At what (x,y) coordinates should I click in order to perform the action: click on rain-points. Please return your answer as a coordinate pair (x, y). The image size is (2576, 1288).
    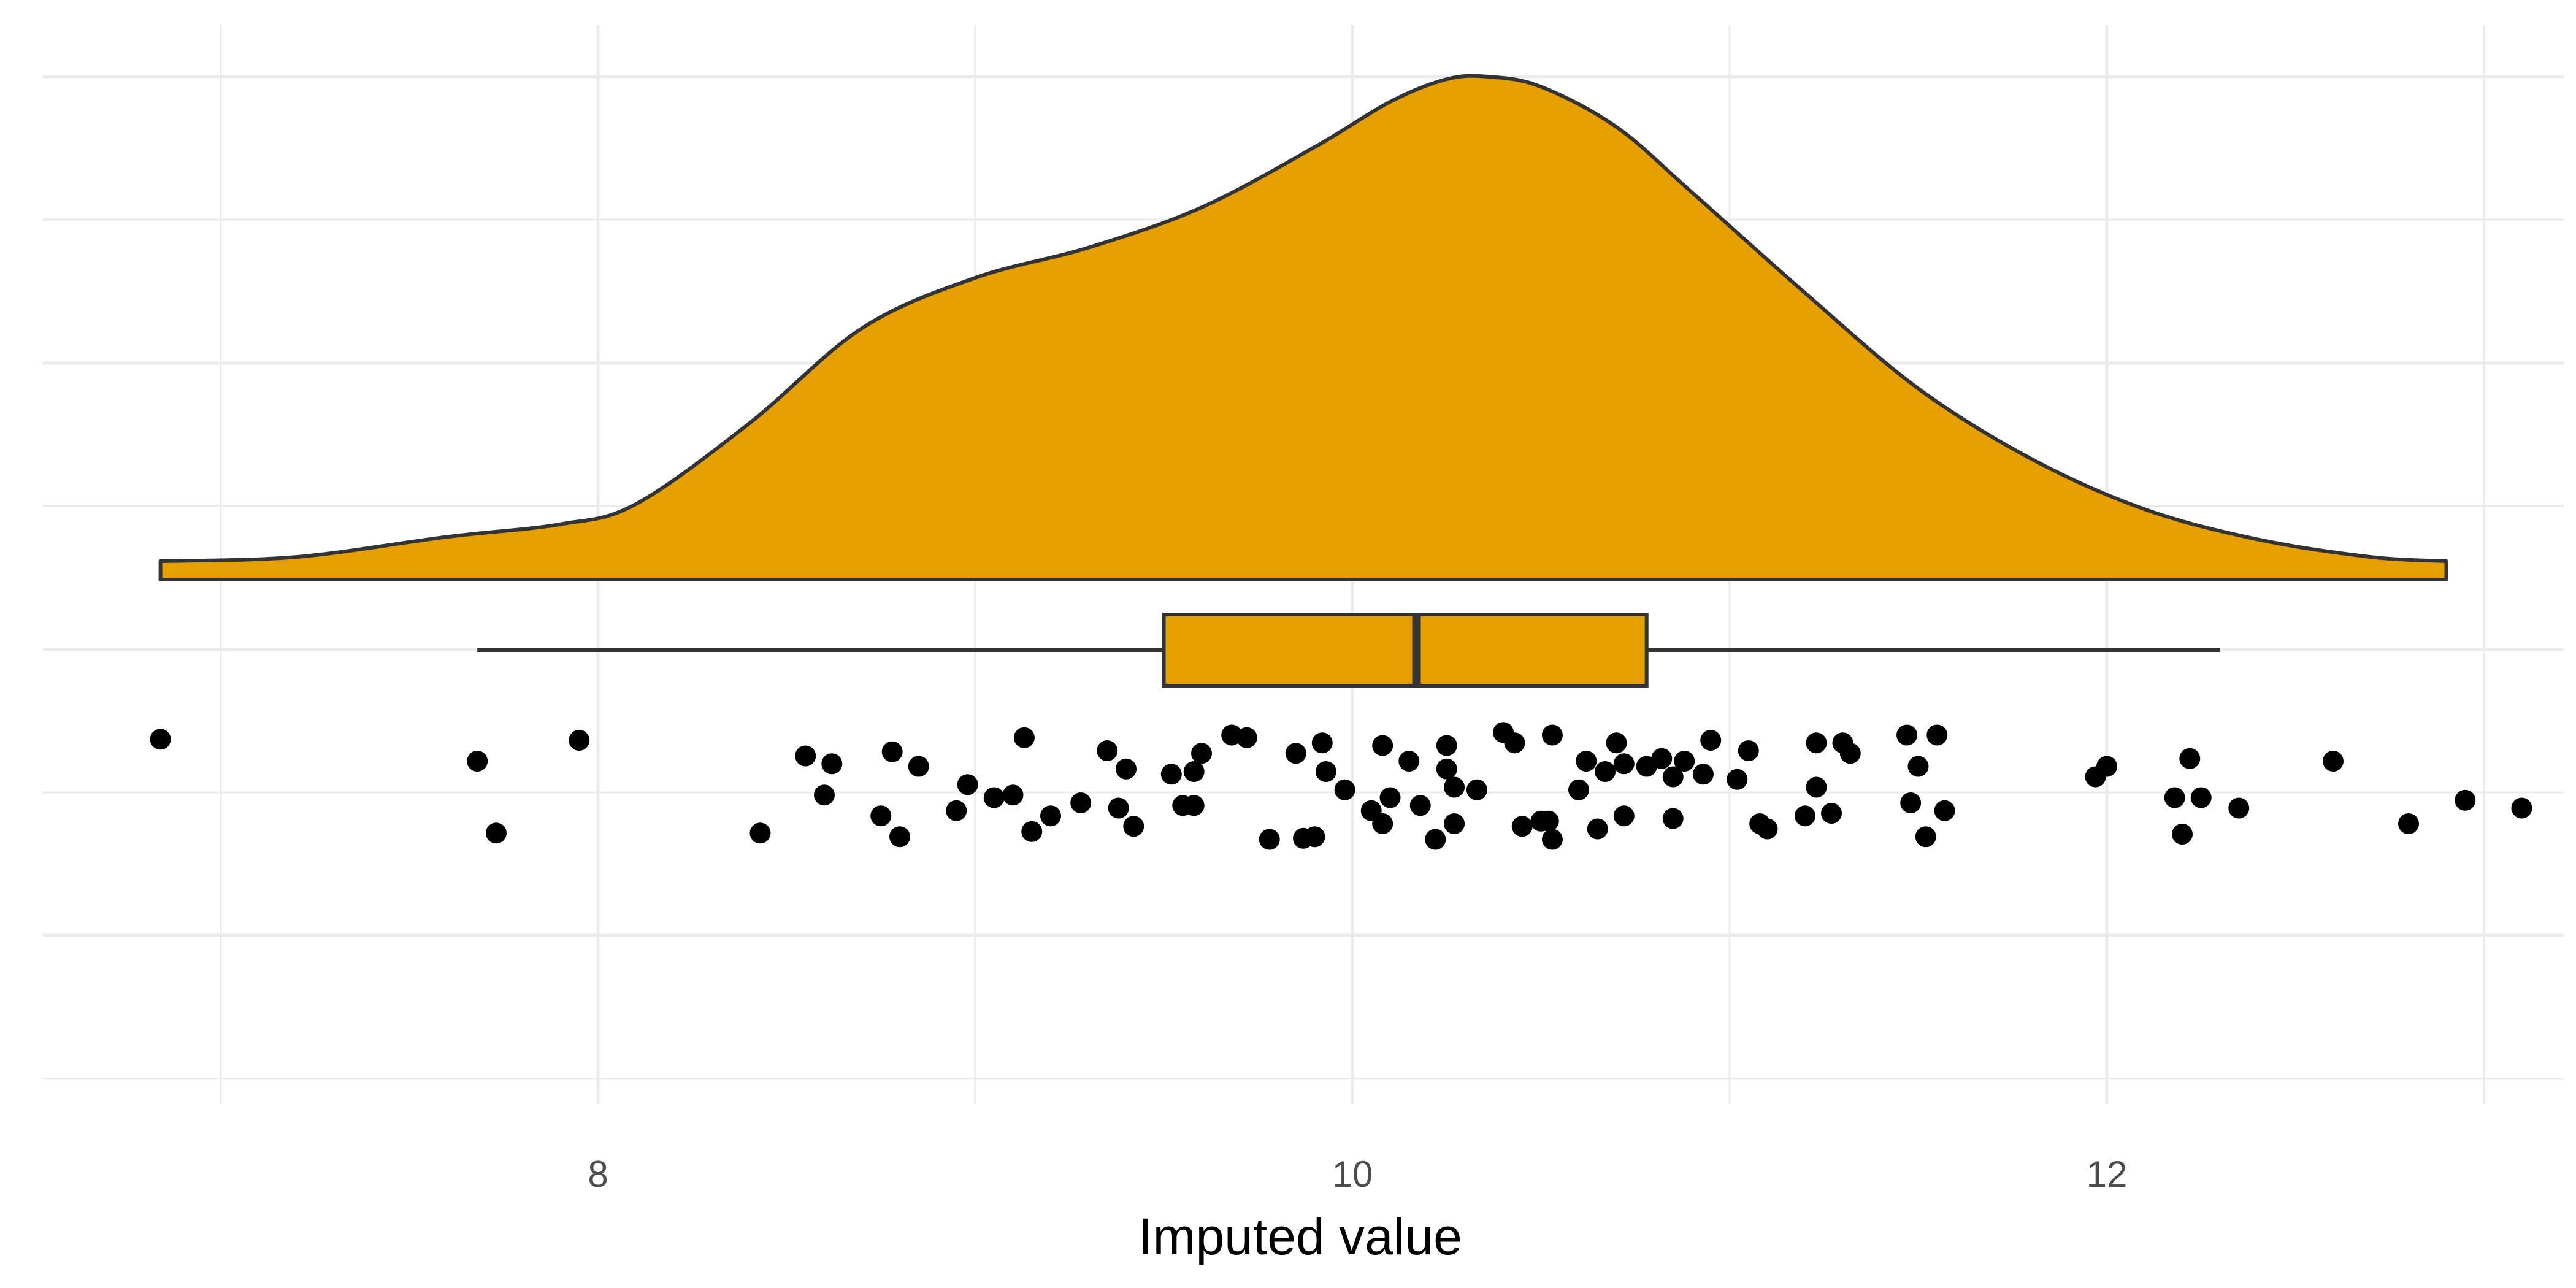
    Looking at the image, I should click on (1341, 786).